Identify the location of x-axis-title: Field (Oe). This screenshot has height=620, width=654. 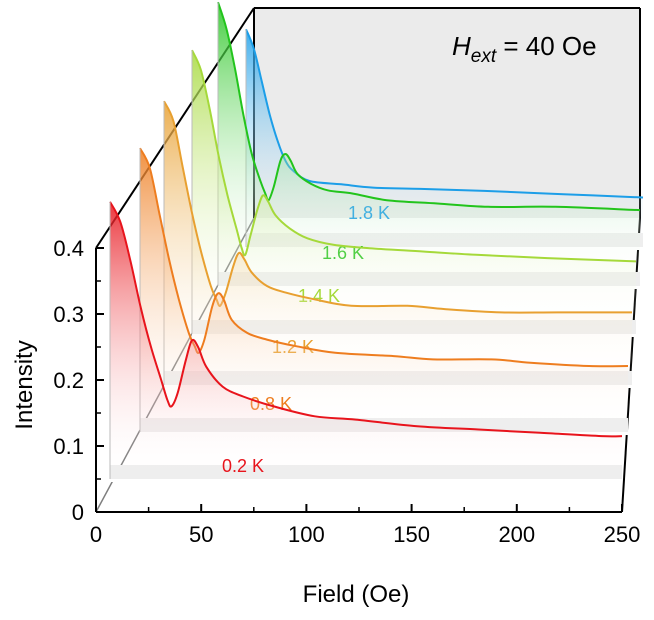
(356, 594).